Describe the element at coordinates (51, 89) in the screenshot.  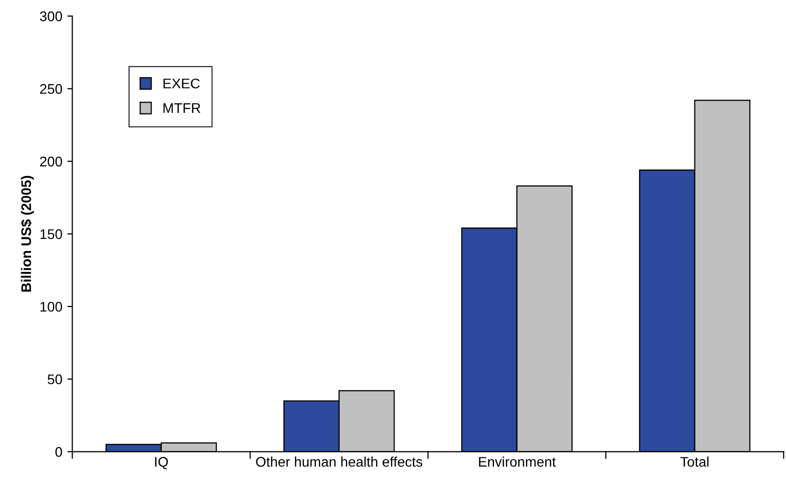
I see `y-tick-label: 250` at that location.